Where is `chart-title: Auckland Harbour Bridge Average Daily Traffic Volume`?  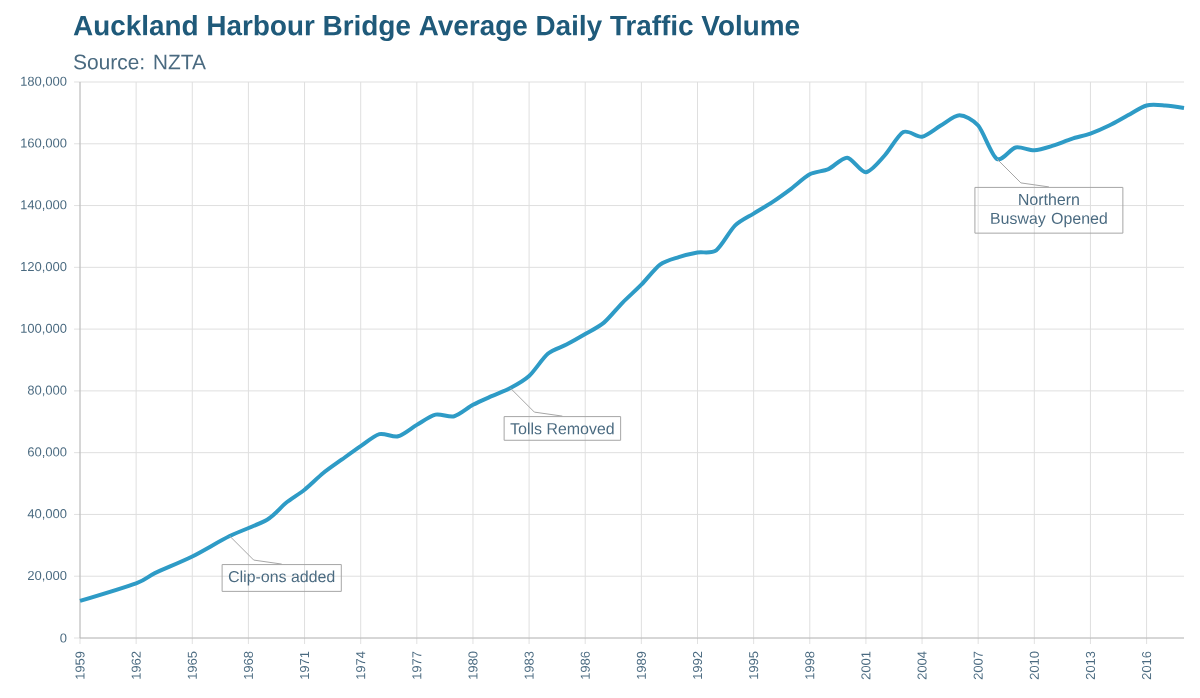 chart-title: Auckland Harbour Bridge Average Daily Traffic Volume is located at coordinates (436, 28).